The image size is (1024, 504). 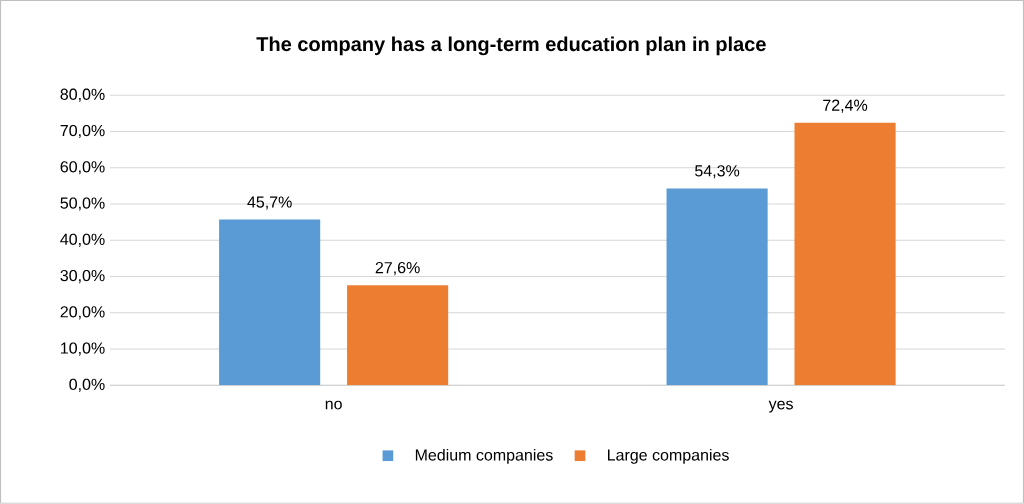 What do you see at coordinates (845, 106) in the screenshot?
I see `data-label: 72,4%` at bounding box center [845, 106].